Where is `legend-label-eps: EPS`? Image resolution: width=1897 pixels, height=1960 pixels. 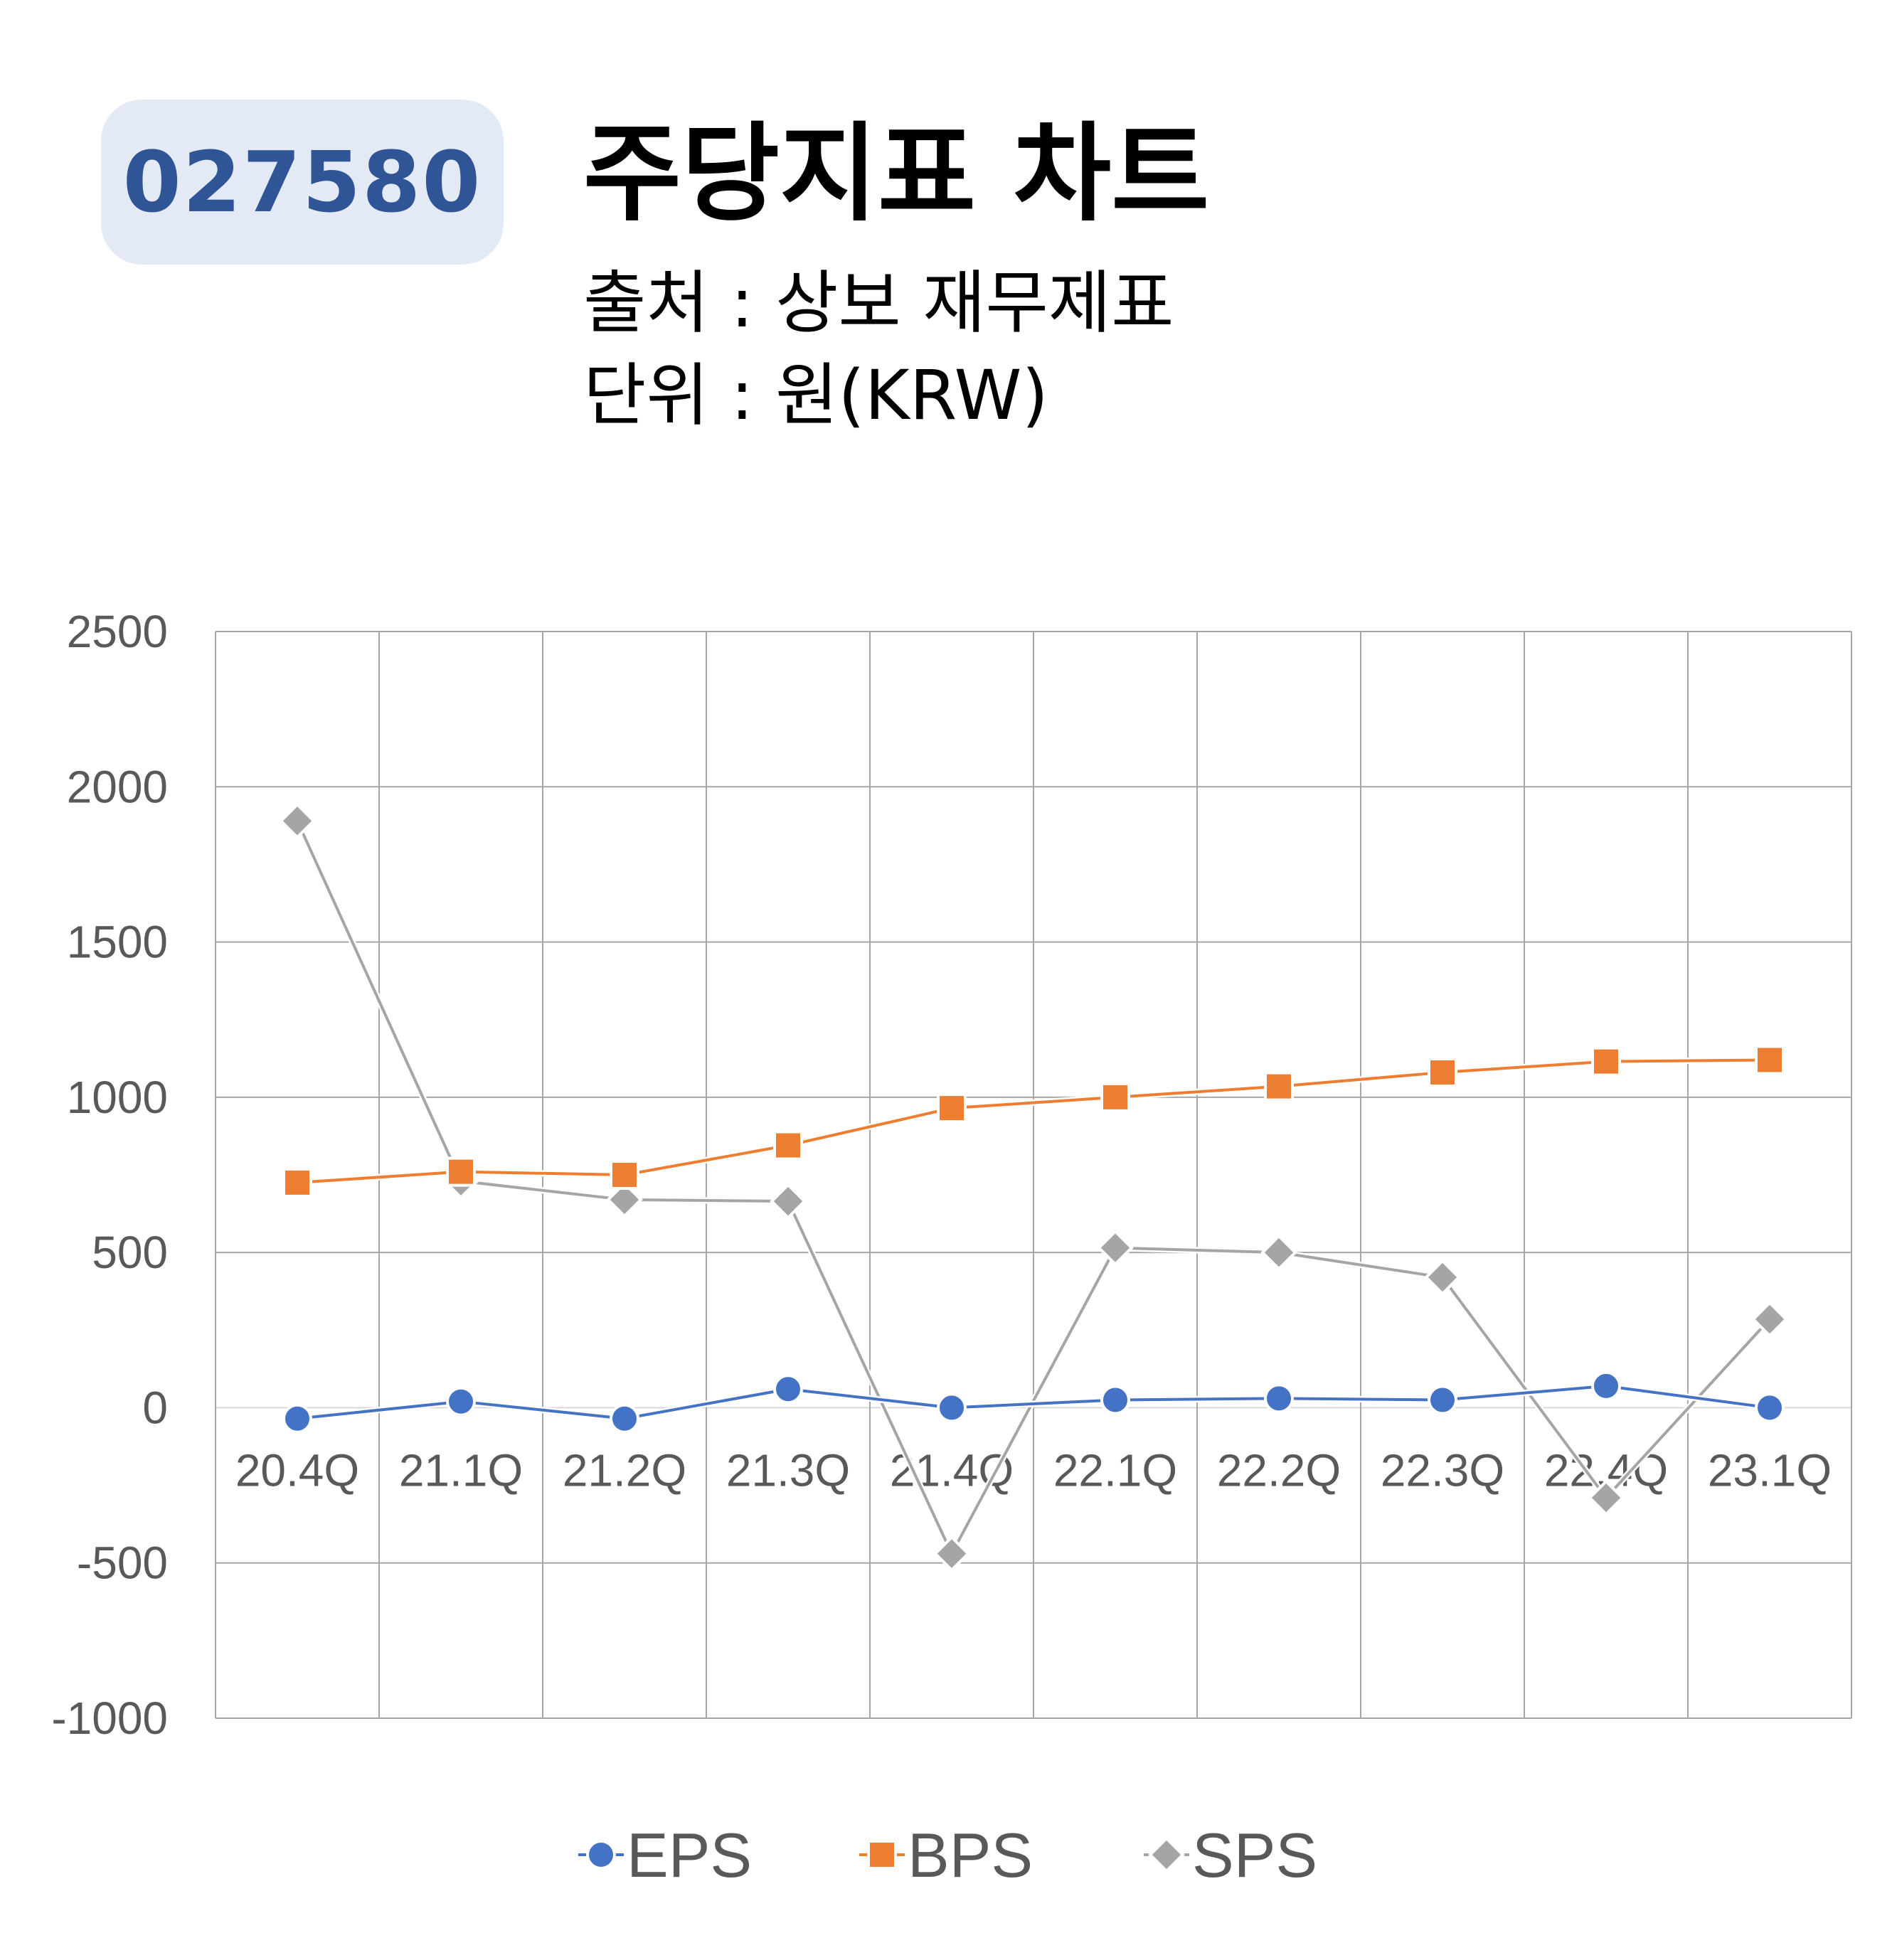
legend-label-eps: EPS is located at coordinates (689, 1855).